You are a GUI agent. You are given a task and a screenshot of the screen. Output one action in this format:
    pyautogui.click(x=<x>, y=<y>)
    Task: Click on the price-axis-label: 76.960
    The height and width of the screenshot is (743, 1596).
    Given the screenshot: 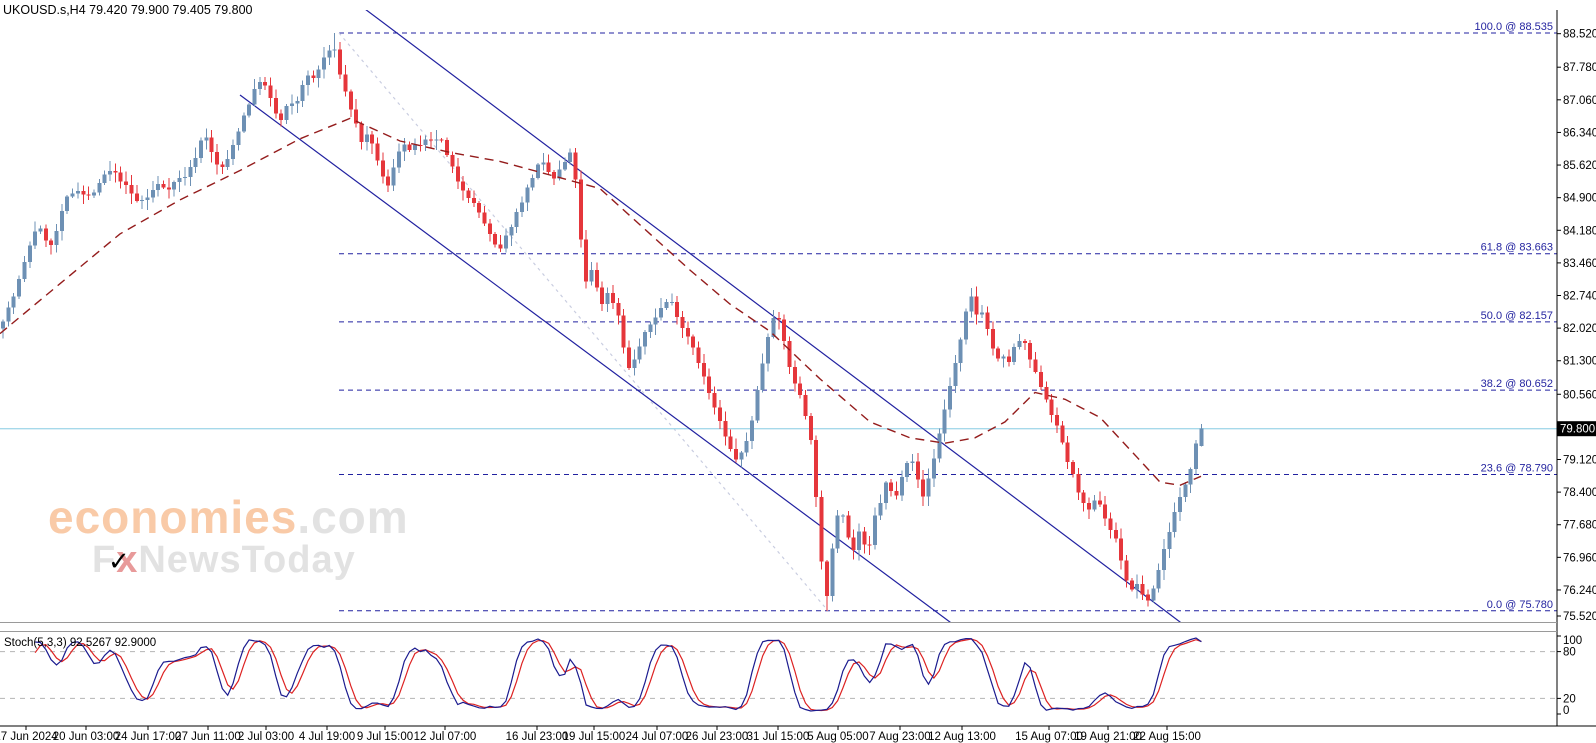 What is the action you would take?
    pyautogui.click(x=1579, y=558)
    